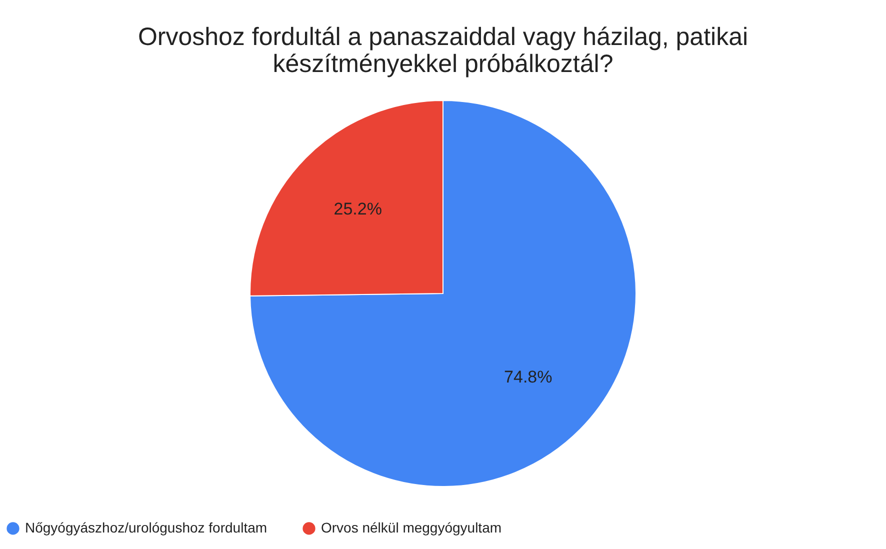 The height and width of the screenshot is (549, 886). I want to click on data-label: 25.2%, so click(358, 208).